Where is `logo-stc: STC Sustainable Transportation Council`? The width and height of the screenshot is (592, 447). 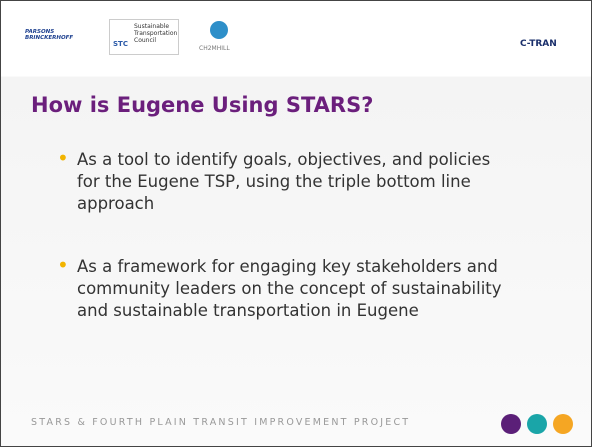 logo-stc: STC Sustainable Transportation Council is located at coordinates (144, 37).